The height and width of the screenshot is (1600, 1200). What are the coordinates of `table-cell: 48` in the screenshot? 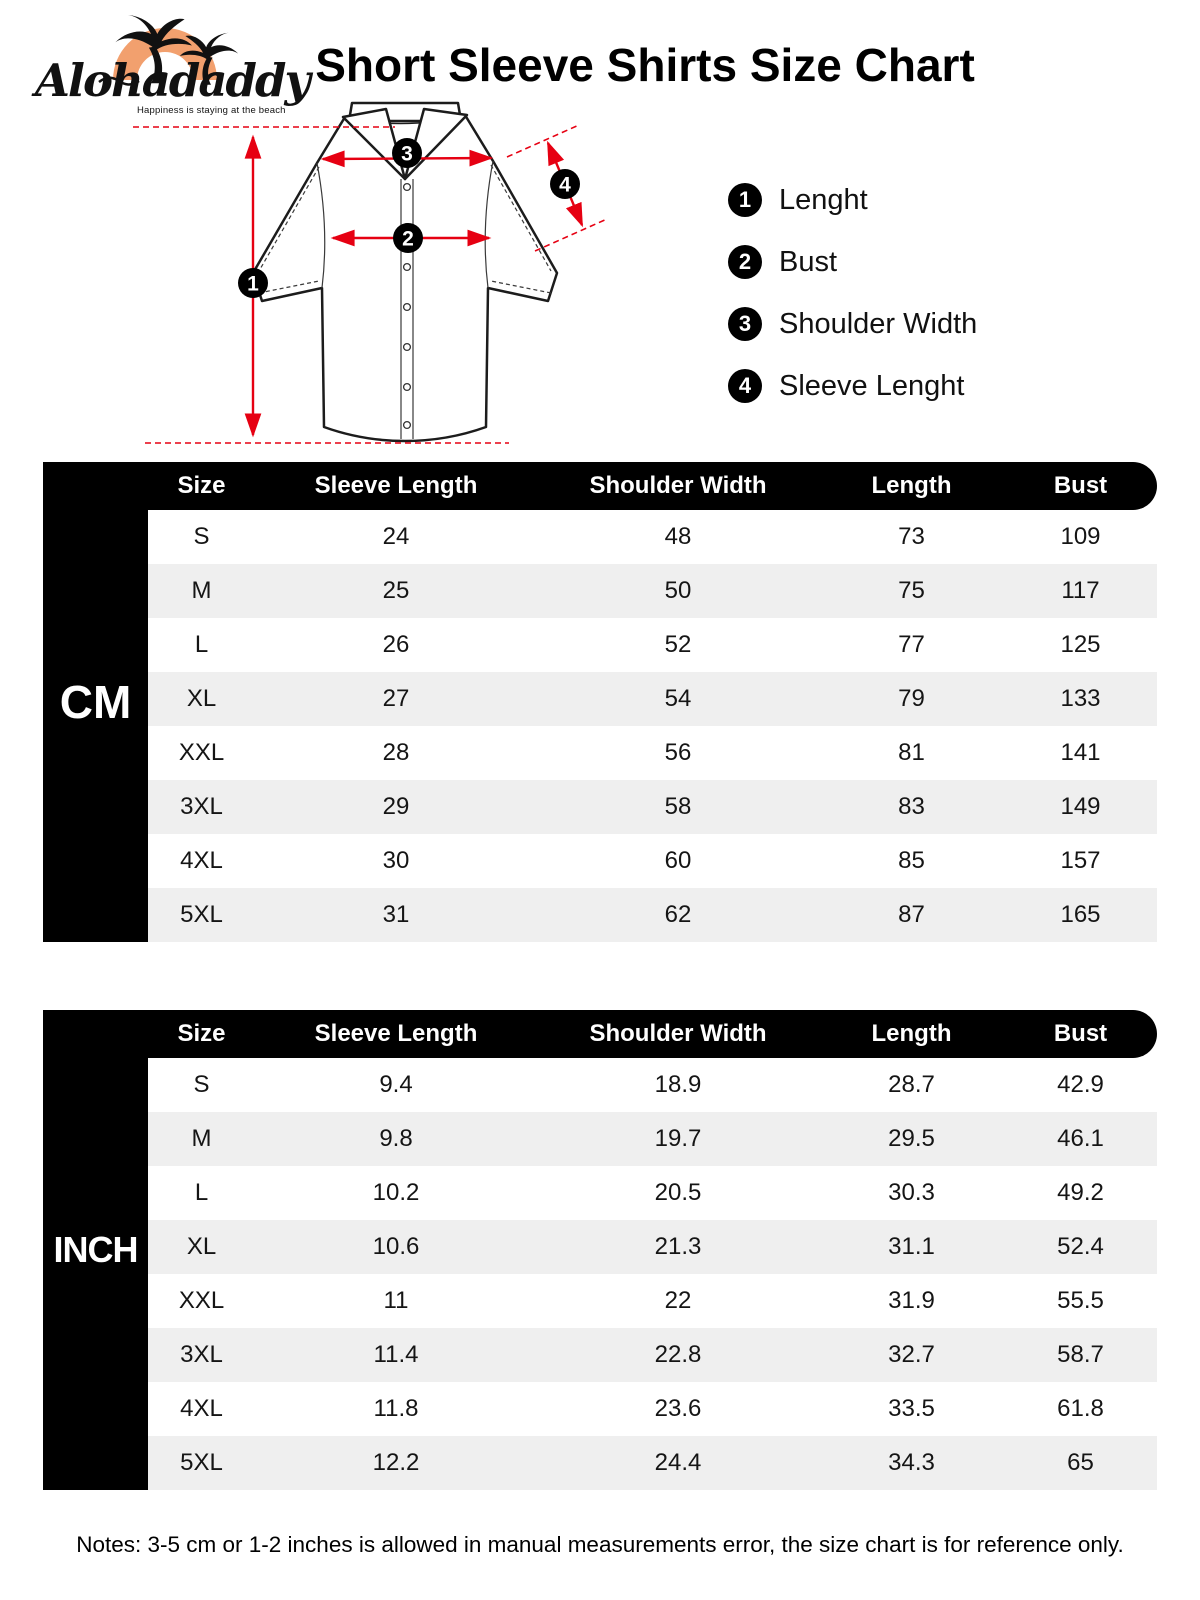 It's located at (678, 536).